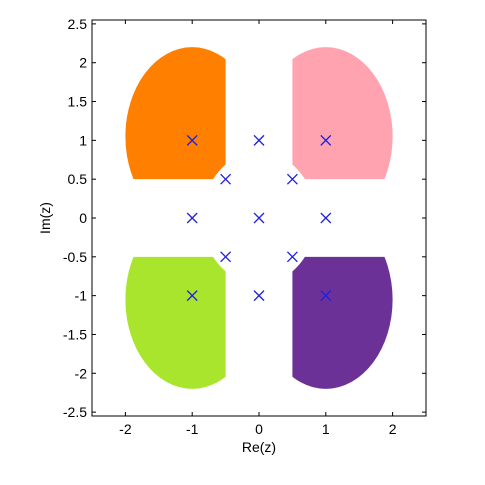  What do you see at coordinates (326, 429) in the screenshot?
I see `x-tick-label: 1` at bounding box center [326, 429].